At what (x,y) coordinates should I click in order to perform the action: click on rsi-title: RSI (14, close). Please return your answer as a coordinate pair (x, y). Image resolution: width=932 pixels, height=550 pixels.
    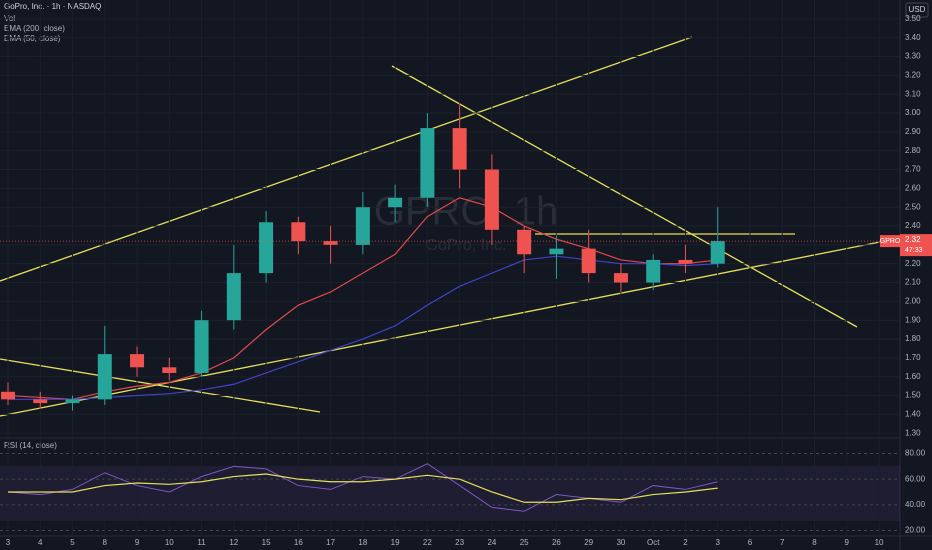
    Looking at the image, I should click on (30, 445).